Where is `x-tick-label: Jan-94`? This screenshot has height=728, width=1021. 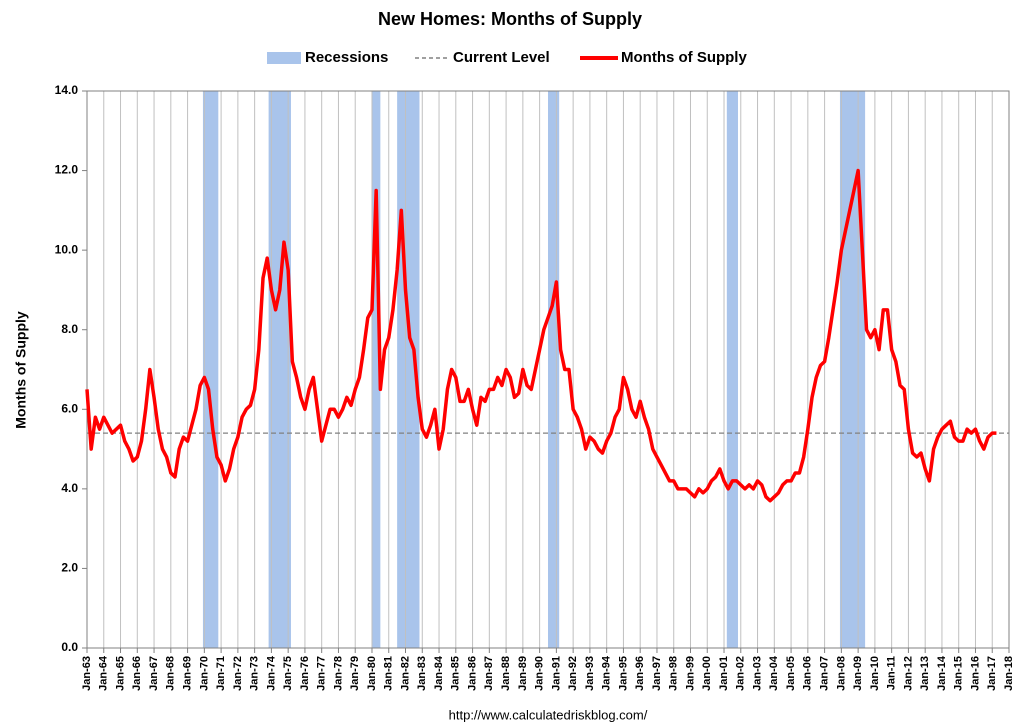
x-tick-label: Jan-94 is located at coordinates (607, 673).